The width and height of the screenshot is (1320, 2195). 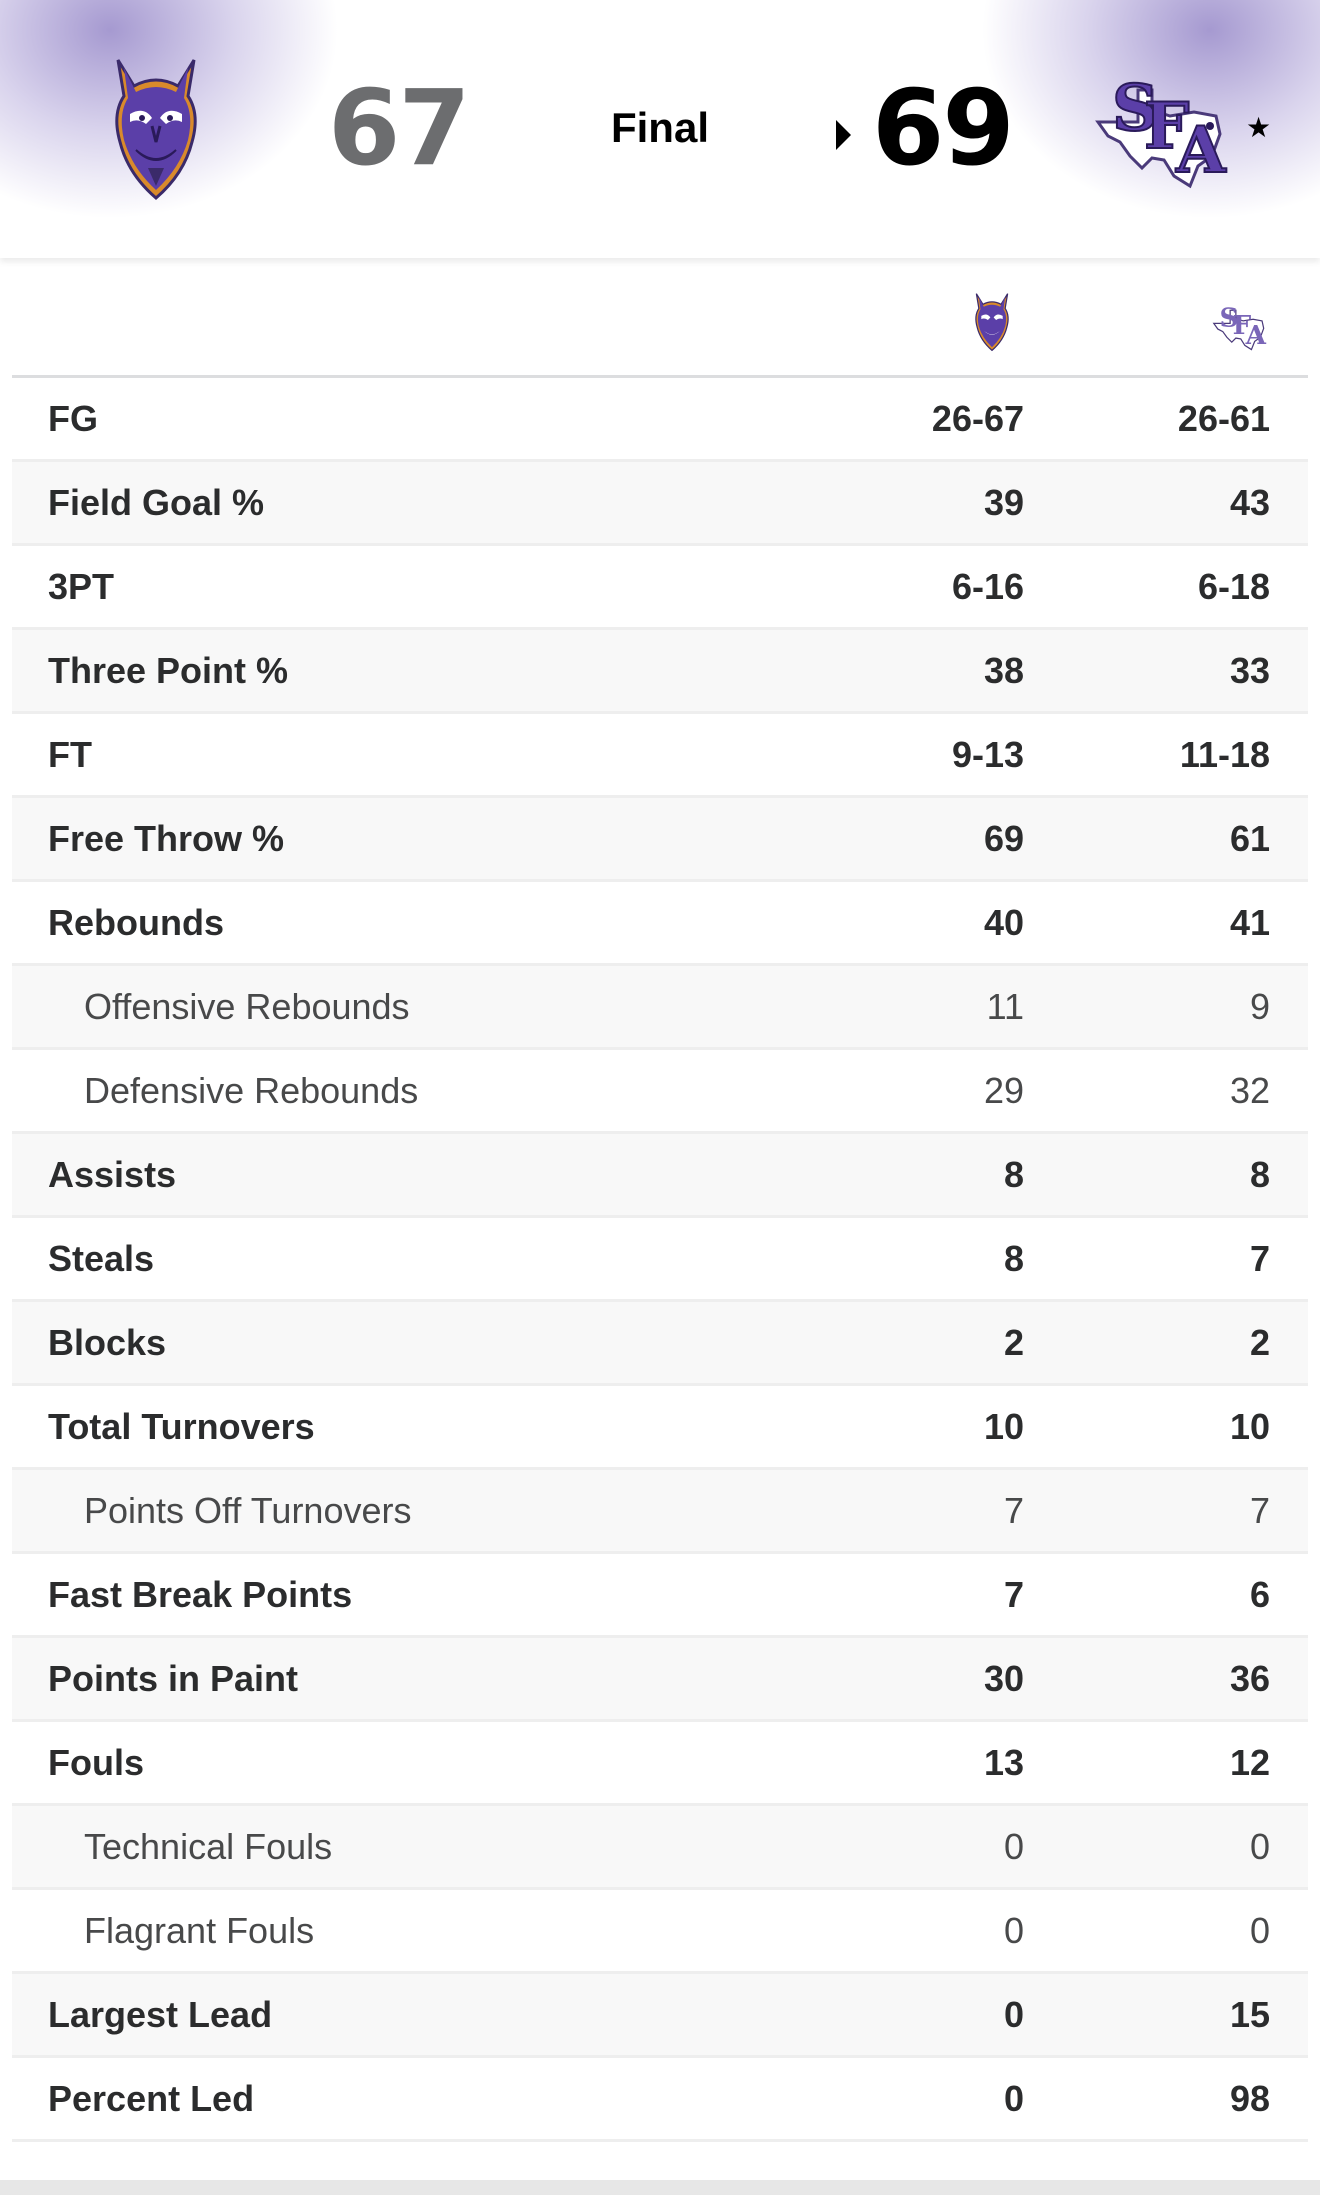 What do you see at coordinates (168, 670) in the screenshot?
I see `stat-label: Three Point %` at bounding box center [168, 670].